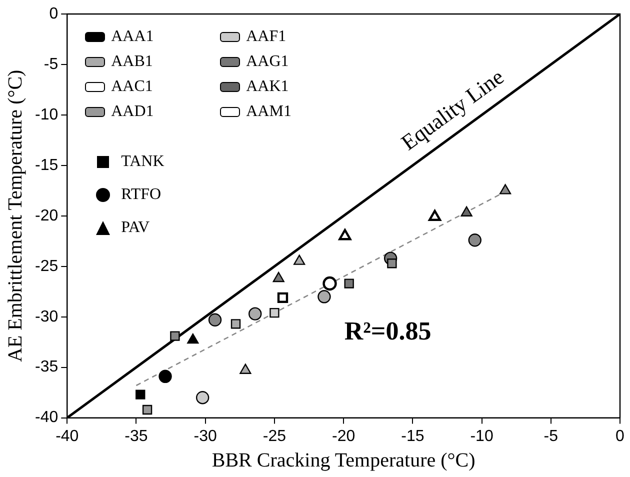 This screenshot has height=477, width=630. Describe the element at coordinates (551, 436) in the screenshot. I see `x-tick-label: -5` at that location.